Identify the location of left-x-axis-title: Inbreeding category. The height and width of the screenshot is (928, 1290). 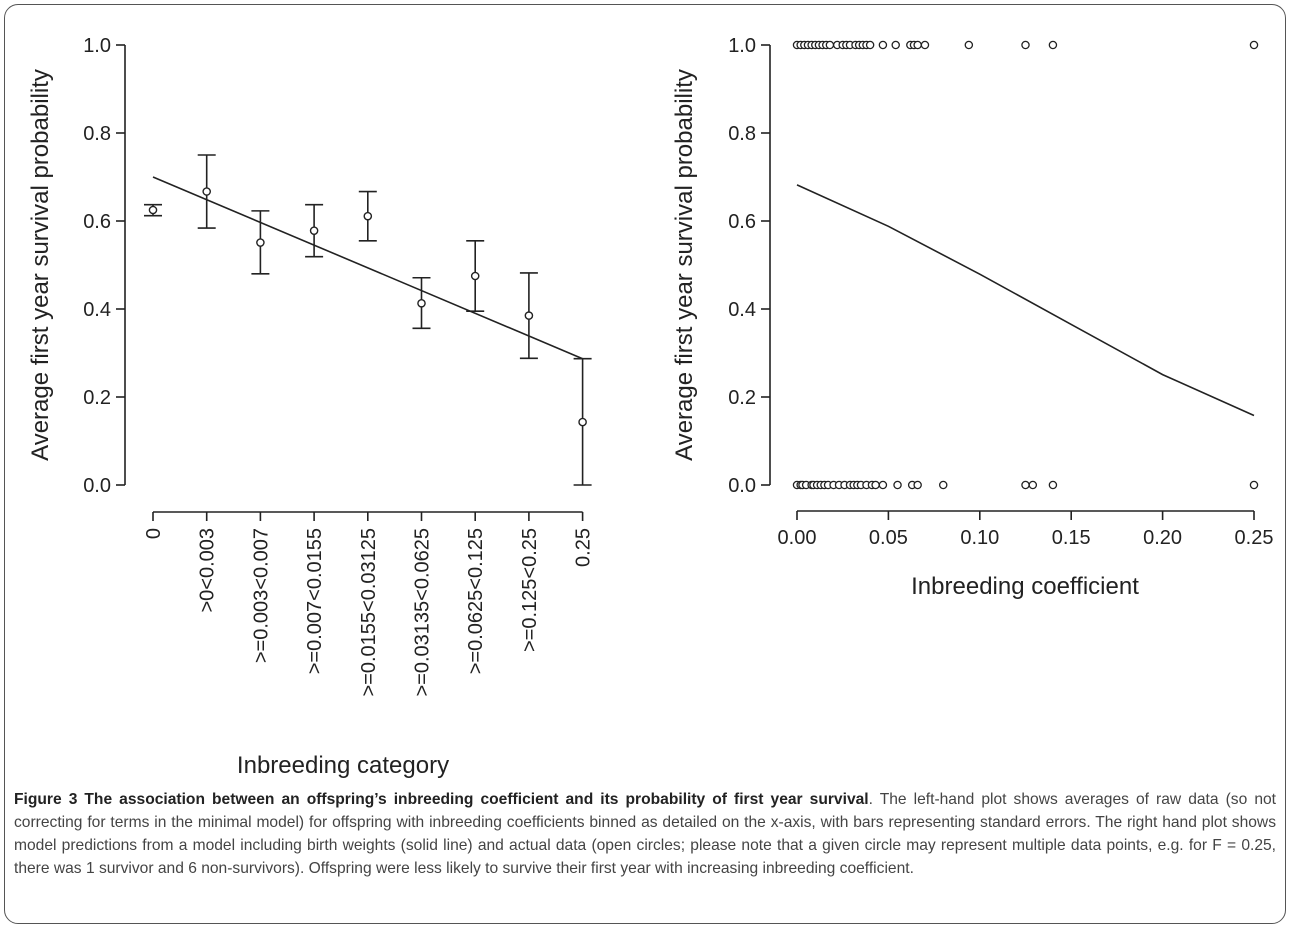
(343, 765).